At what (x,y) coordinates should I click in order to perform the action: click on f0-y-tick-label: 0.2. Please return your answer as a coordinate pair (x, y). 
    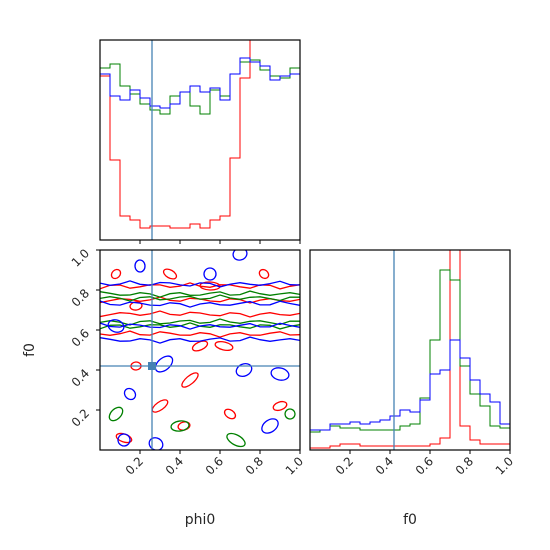
    Looking at the image, I should click on (80, 417).